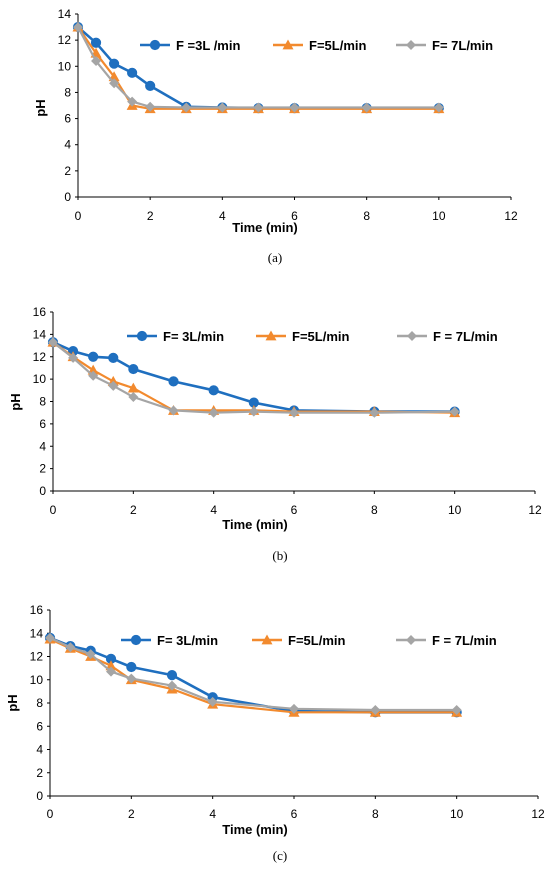 Image resolution: width=550 pixels, height=879 pixels. Describe the element at coordinates (193, 336) in the screenshot. I see `legend-label: F= 3L/min` at that location.